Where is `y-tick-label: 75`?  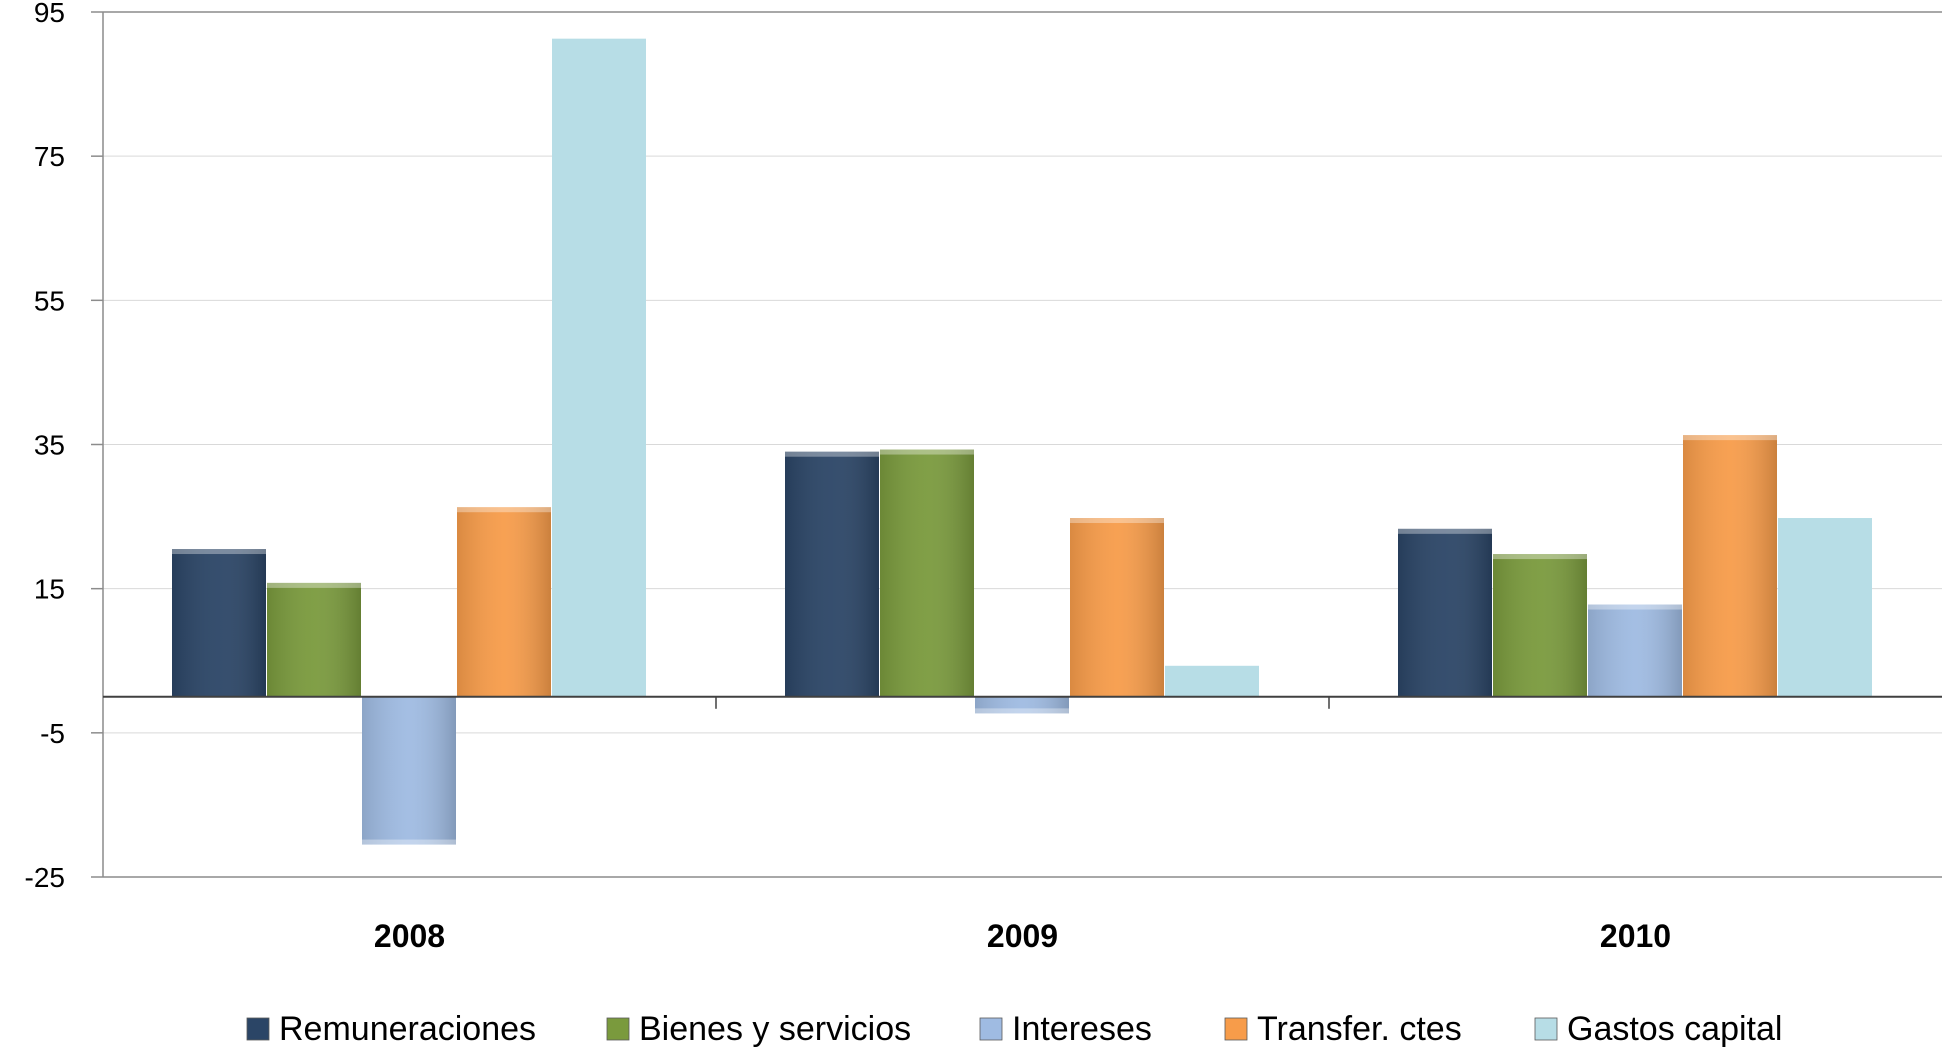 y-tick-label: 75 is located at coordinates (49, 156).